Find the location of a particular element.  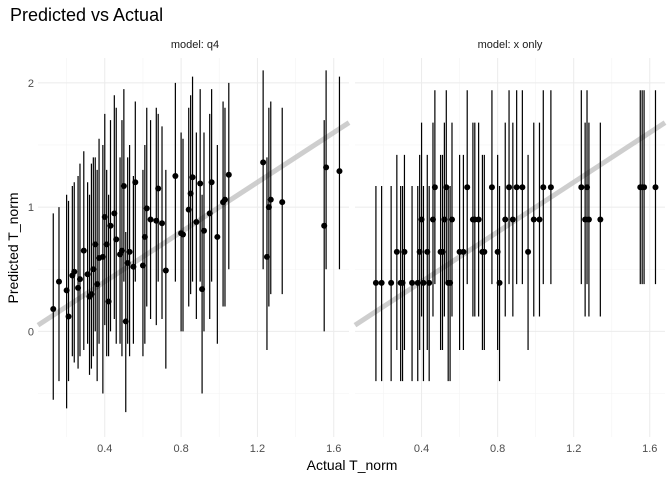

panel-strip-label-q4: model: q4 is located at coordinates (195, 45).